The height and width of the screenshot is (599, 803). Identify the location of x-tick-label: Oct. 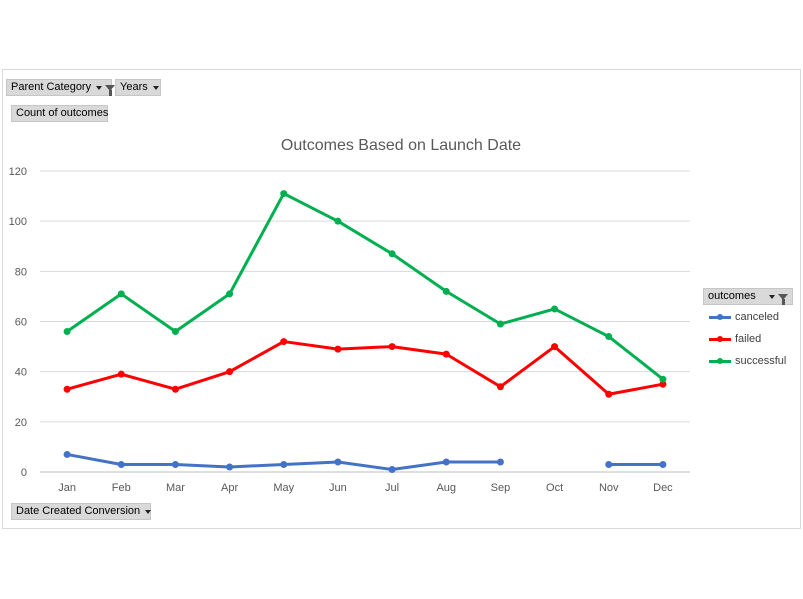
(554, 488).